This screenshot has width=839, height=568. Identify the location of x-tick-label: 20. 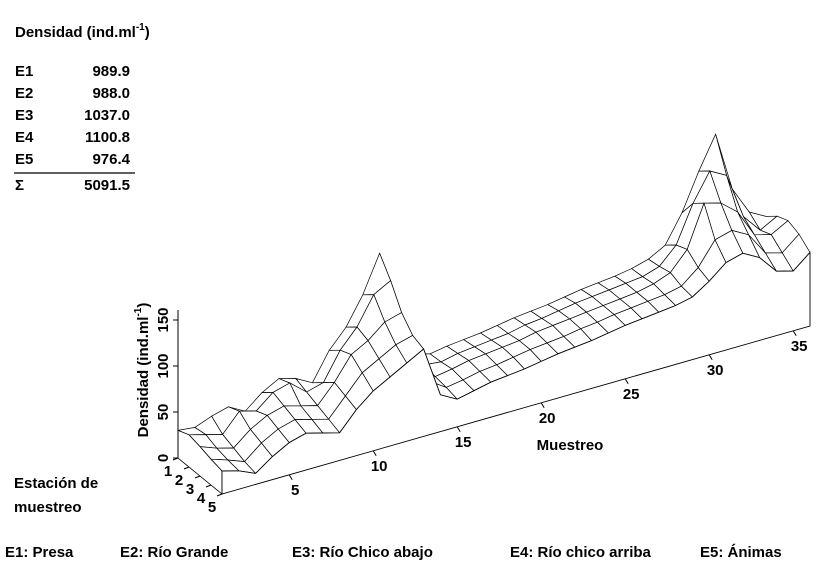
(547, 418).